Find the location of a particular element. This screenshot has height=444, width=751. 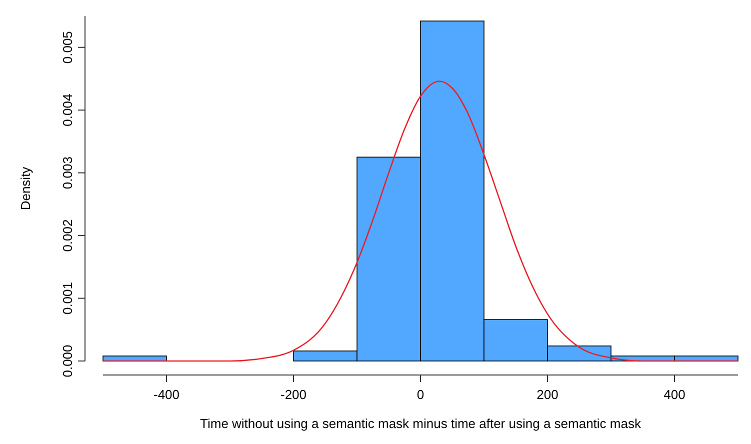

x-axis-title: Time without using a semantic mask minus time after using a semantic mask is located at coordinates (421, 423).